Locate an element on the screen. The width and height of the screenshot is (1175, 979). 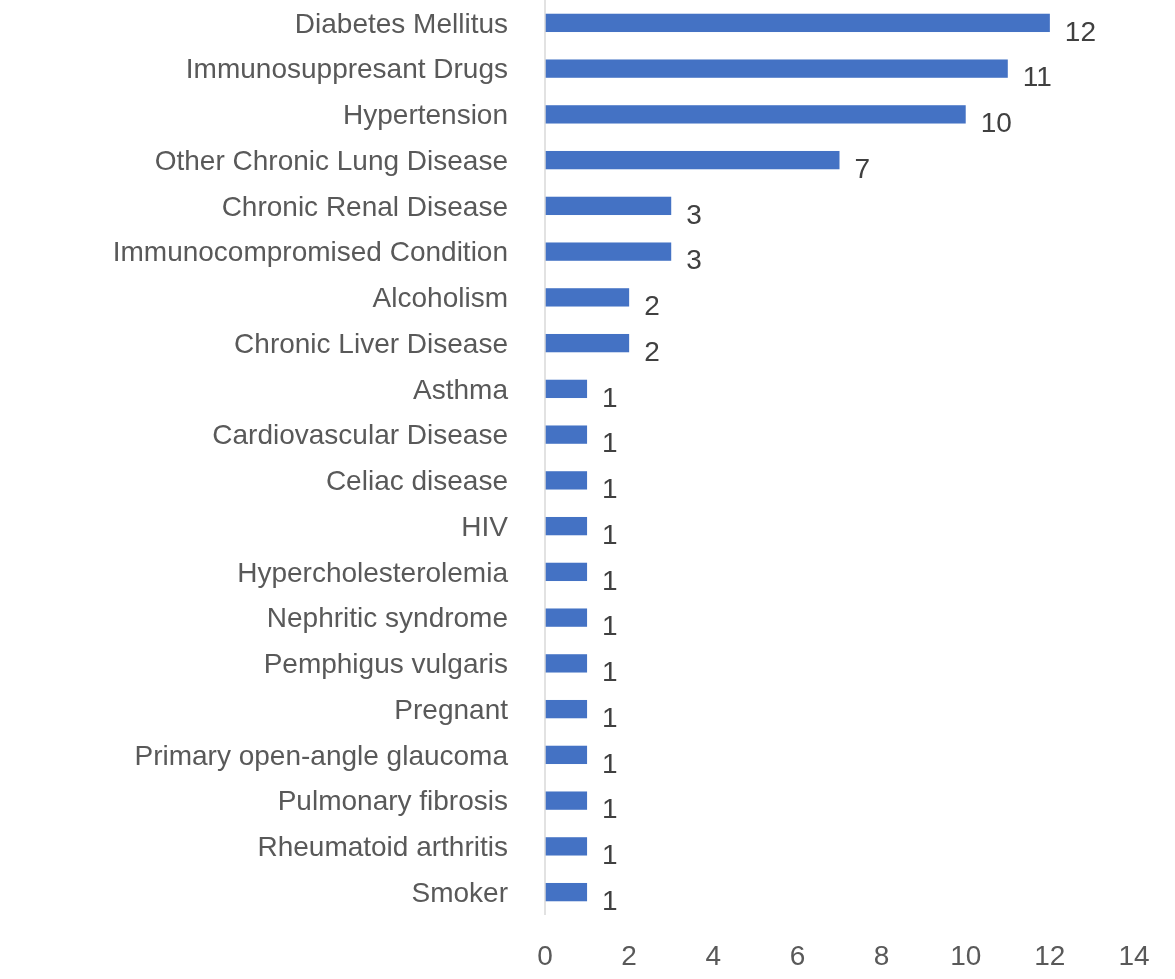
y-tick-label: Nephritic syndrome is located at coordinates (387, 618).